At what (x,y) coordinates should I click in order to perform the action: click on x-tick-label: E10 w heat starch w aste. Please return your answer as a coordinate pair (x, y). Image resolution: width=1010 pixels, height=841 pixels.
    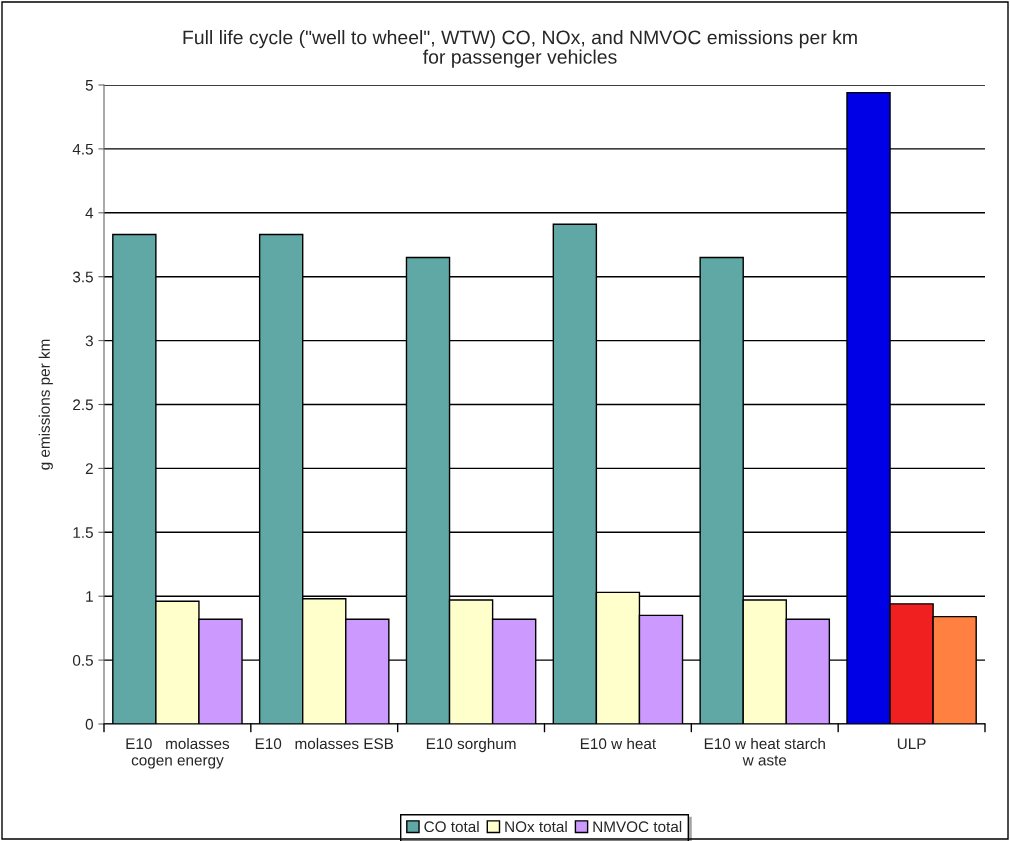
    Looking at the image, I should click on (764, 751).